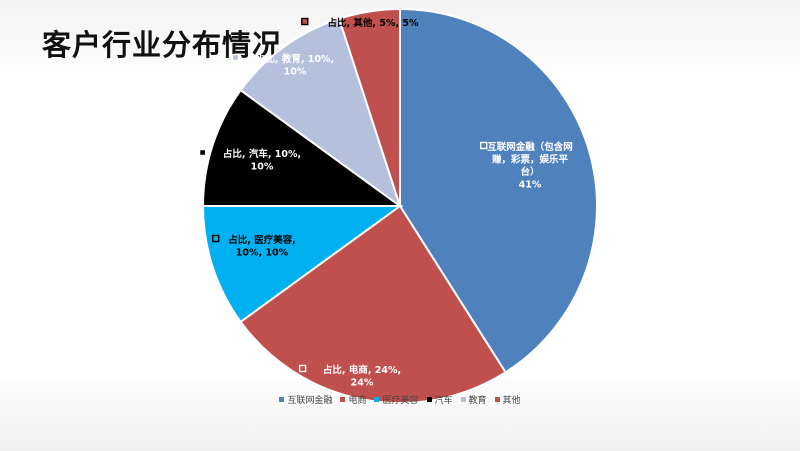 The image size is (800, 451). What do you see at coordinates (262, 160) in the screenshot?
I see `slice-data-label: 占比, 汽车, 10%, 10%` at bounding box center [262, 160].